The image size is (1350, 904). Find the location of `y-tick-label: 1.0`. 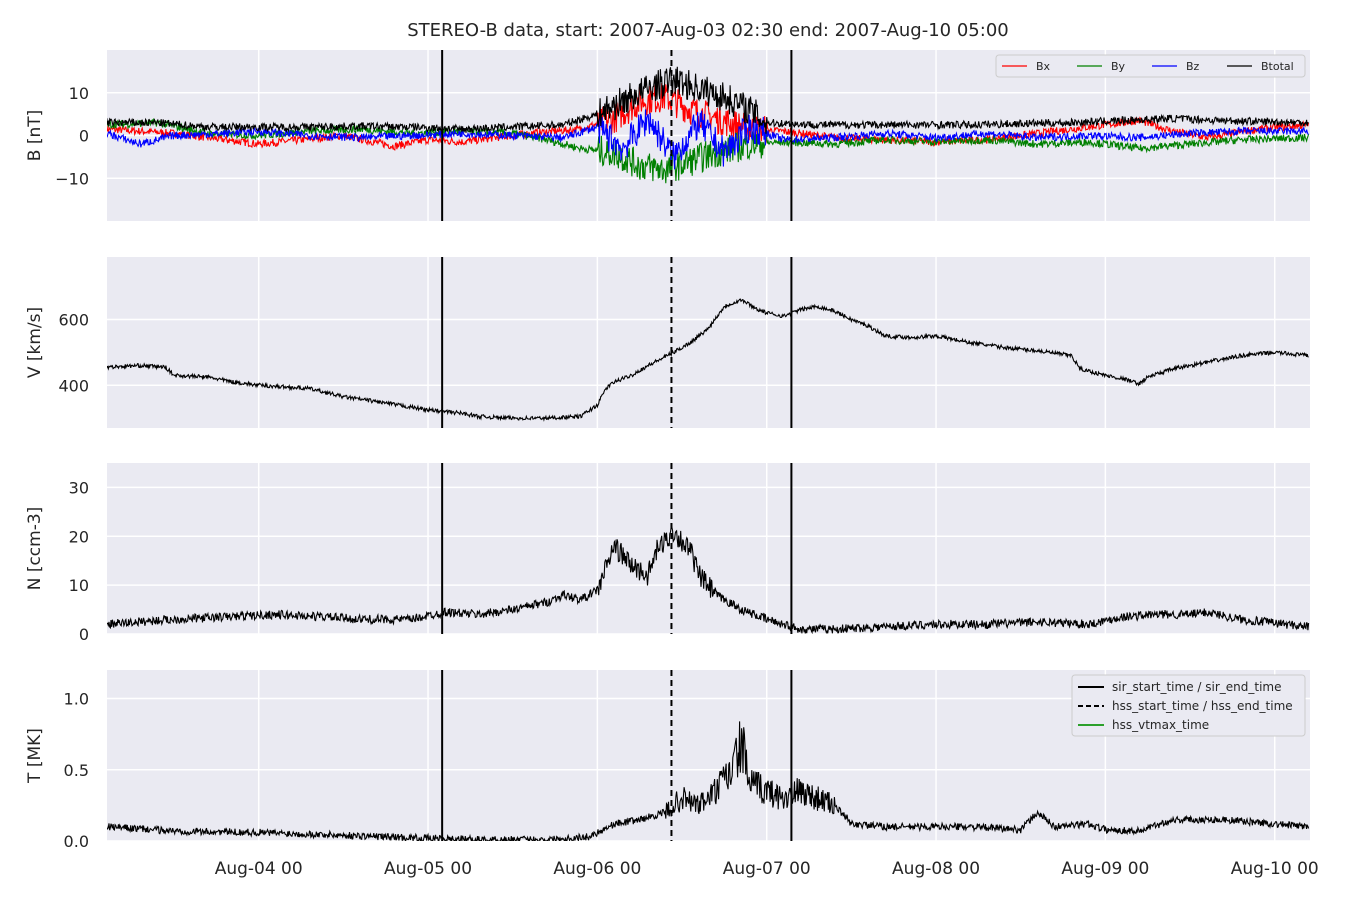

y-tick-label: 1.0 is located at coordinates (76, 699).